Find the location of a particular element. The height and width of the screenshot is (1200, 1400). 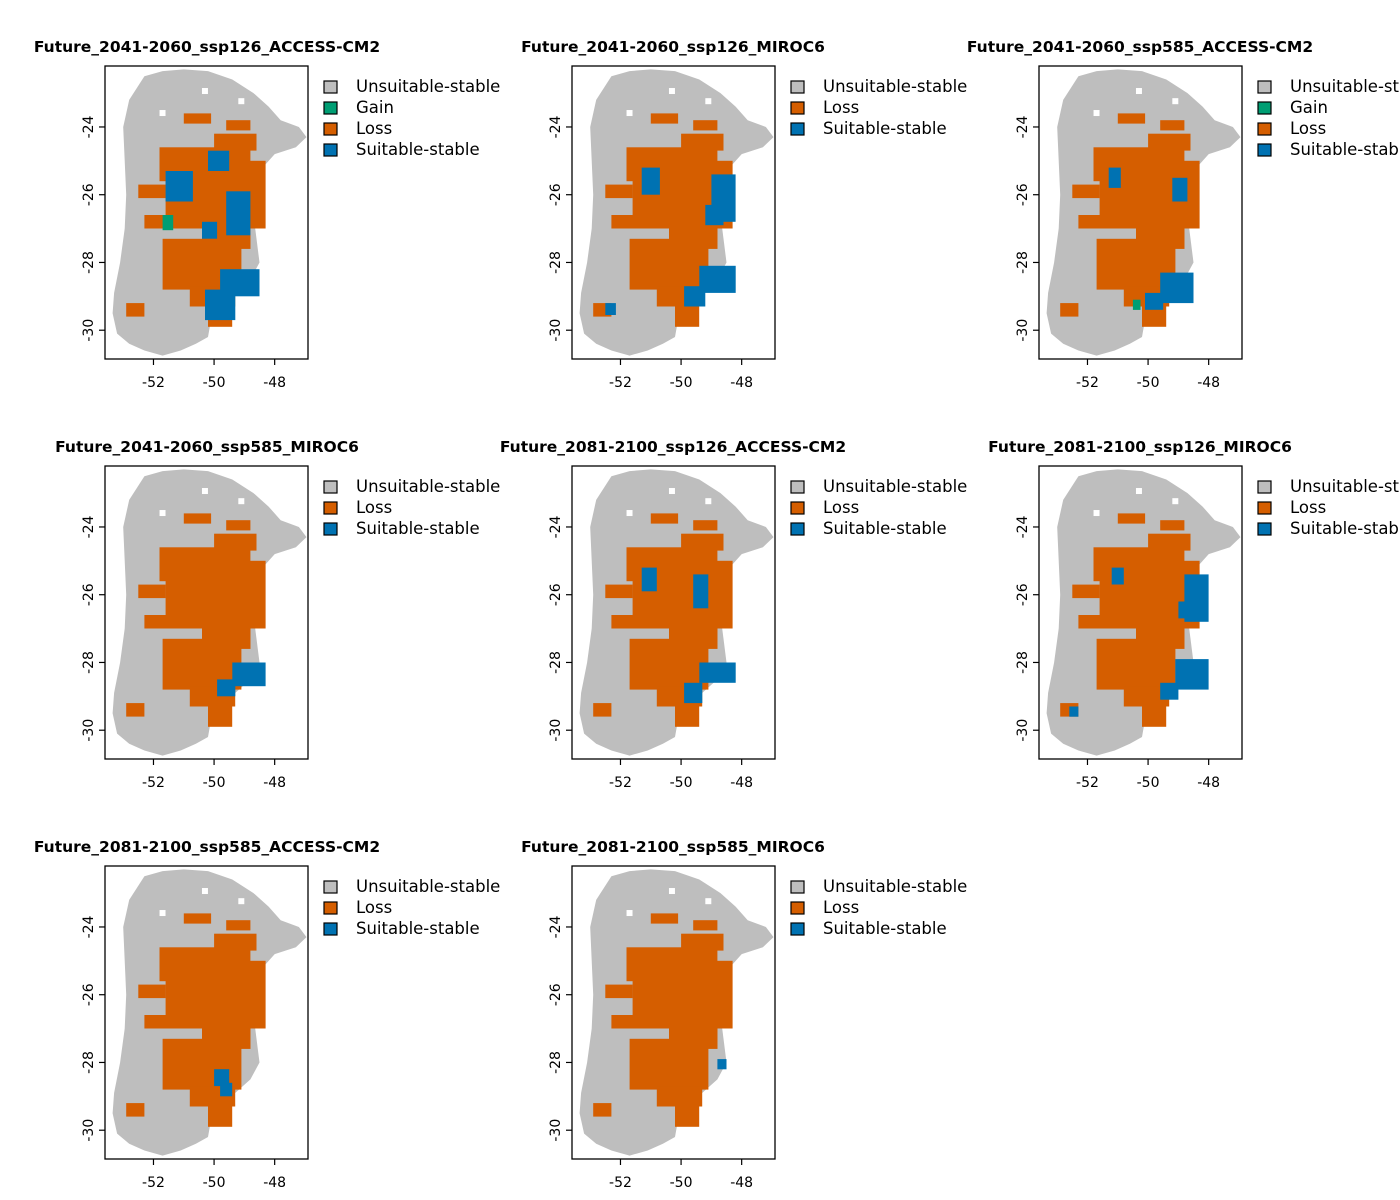

panel-title: Future_2081-2100_ssp126_ACCESS-CM2 is located at coordinates (673, 447).